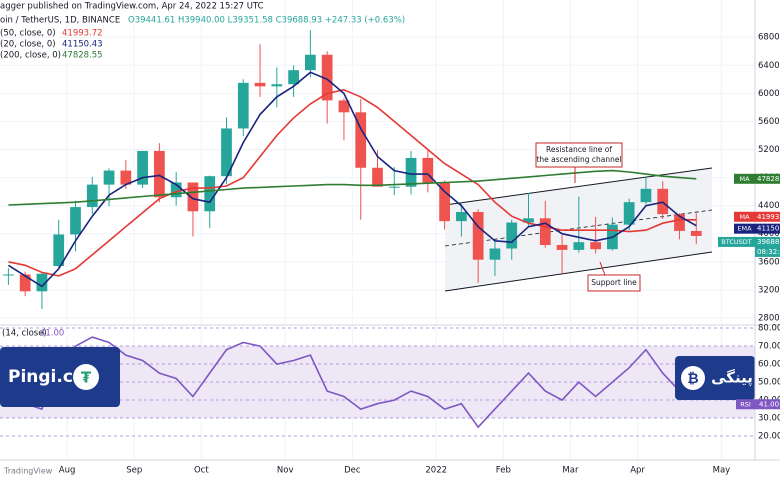  What do you see at coordinates (60, 21) in the screenshot?
I see `symbol: oin / TetherUS, 1D, BINANCE` at bounding box center [60, 21].